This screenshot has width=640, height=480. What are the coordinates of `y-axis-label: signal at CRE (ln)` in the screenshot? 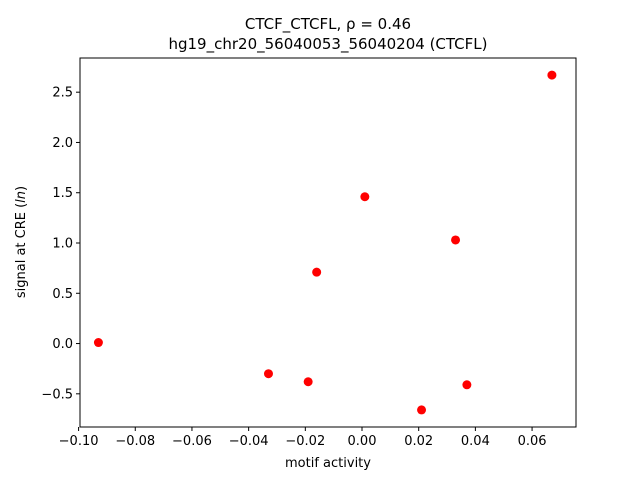 It's located at (21, 242).